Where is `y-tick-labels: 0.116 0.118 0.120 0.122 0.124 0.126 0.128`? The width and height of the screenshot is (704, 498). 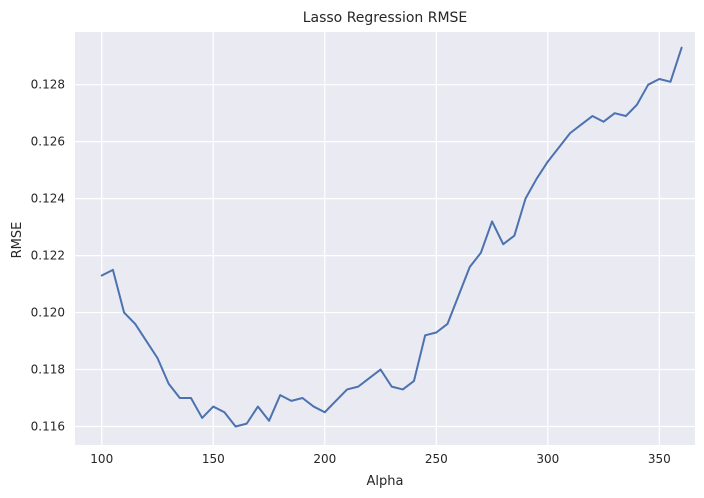 y-tick-labels: 0.116 0.118 0.120 0.122 0.124 0.126 0.128 is located at coordinates (48, 256).